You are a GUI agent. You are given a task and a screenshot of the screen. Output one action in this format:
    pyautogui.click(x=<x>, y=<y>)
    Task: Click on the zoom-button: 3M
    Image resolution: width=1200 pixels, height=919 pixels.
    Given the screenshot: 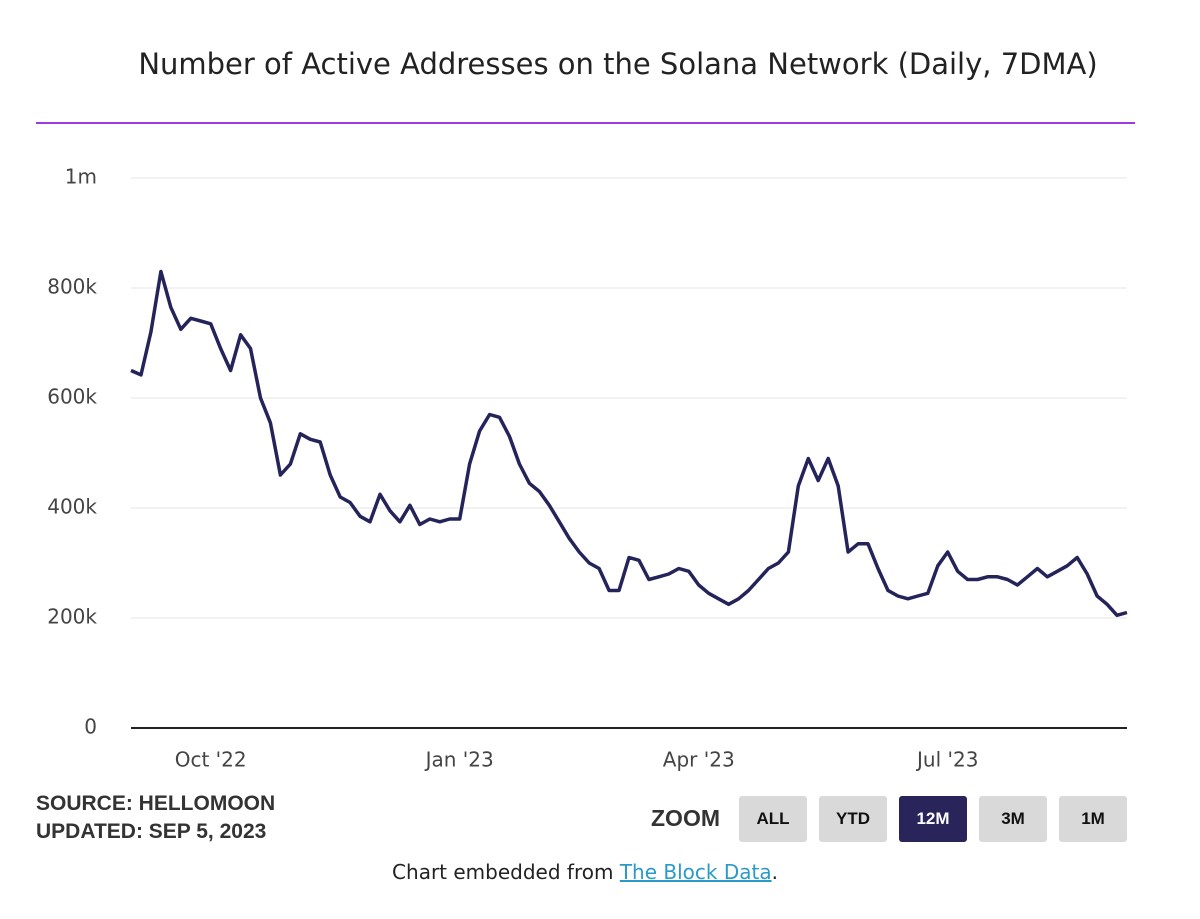 What is the action you would take?
    pyautogui.click(x=1013, y=819)
    